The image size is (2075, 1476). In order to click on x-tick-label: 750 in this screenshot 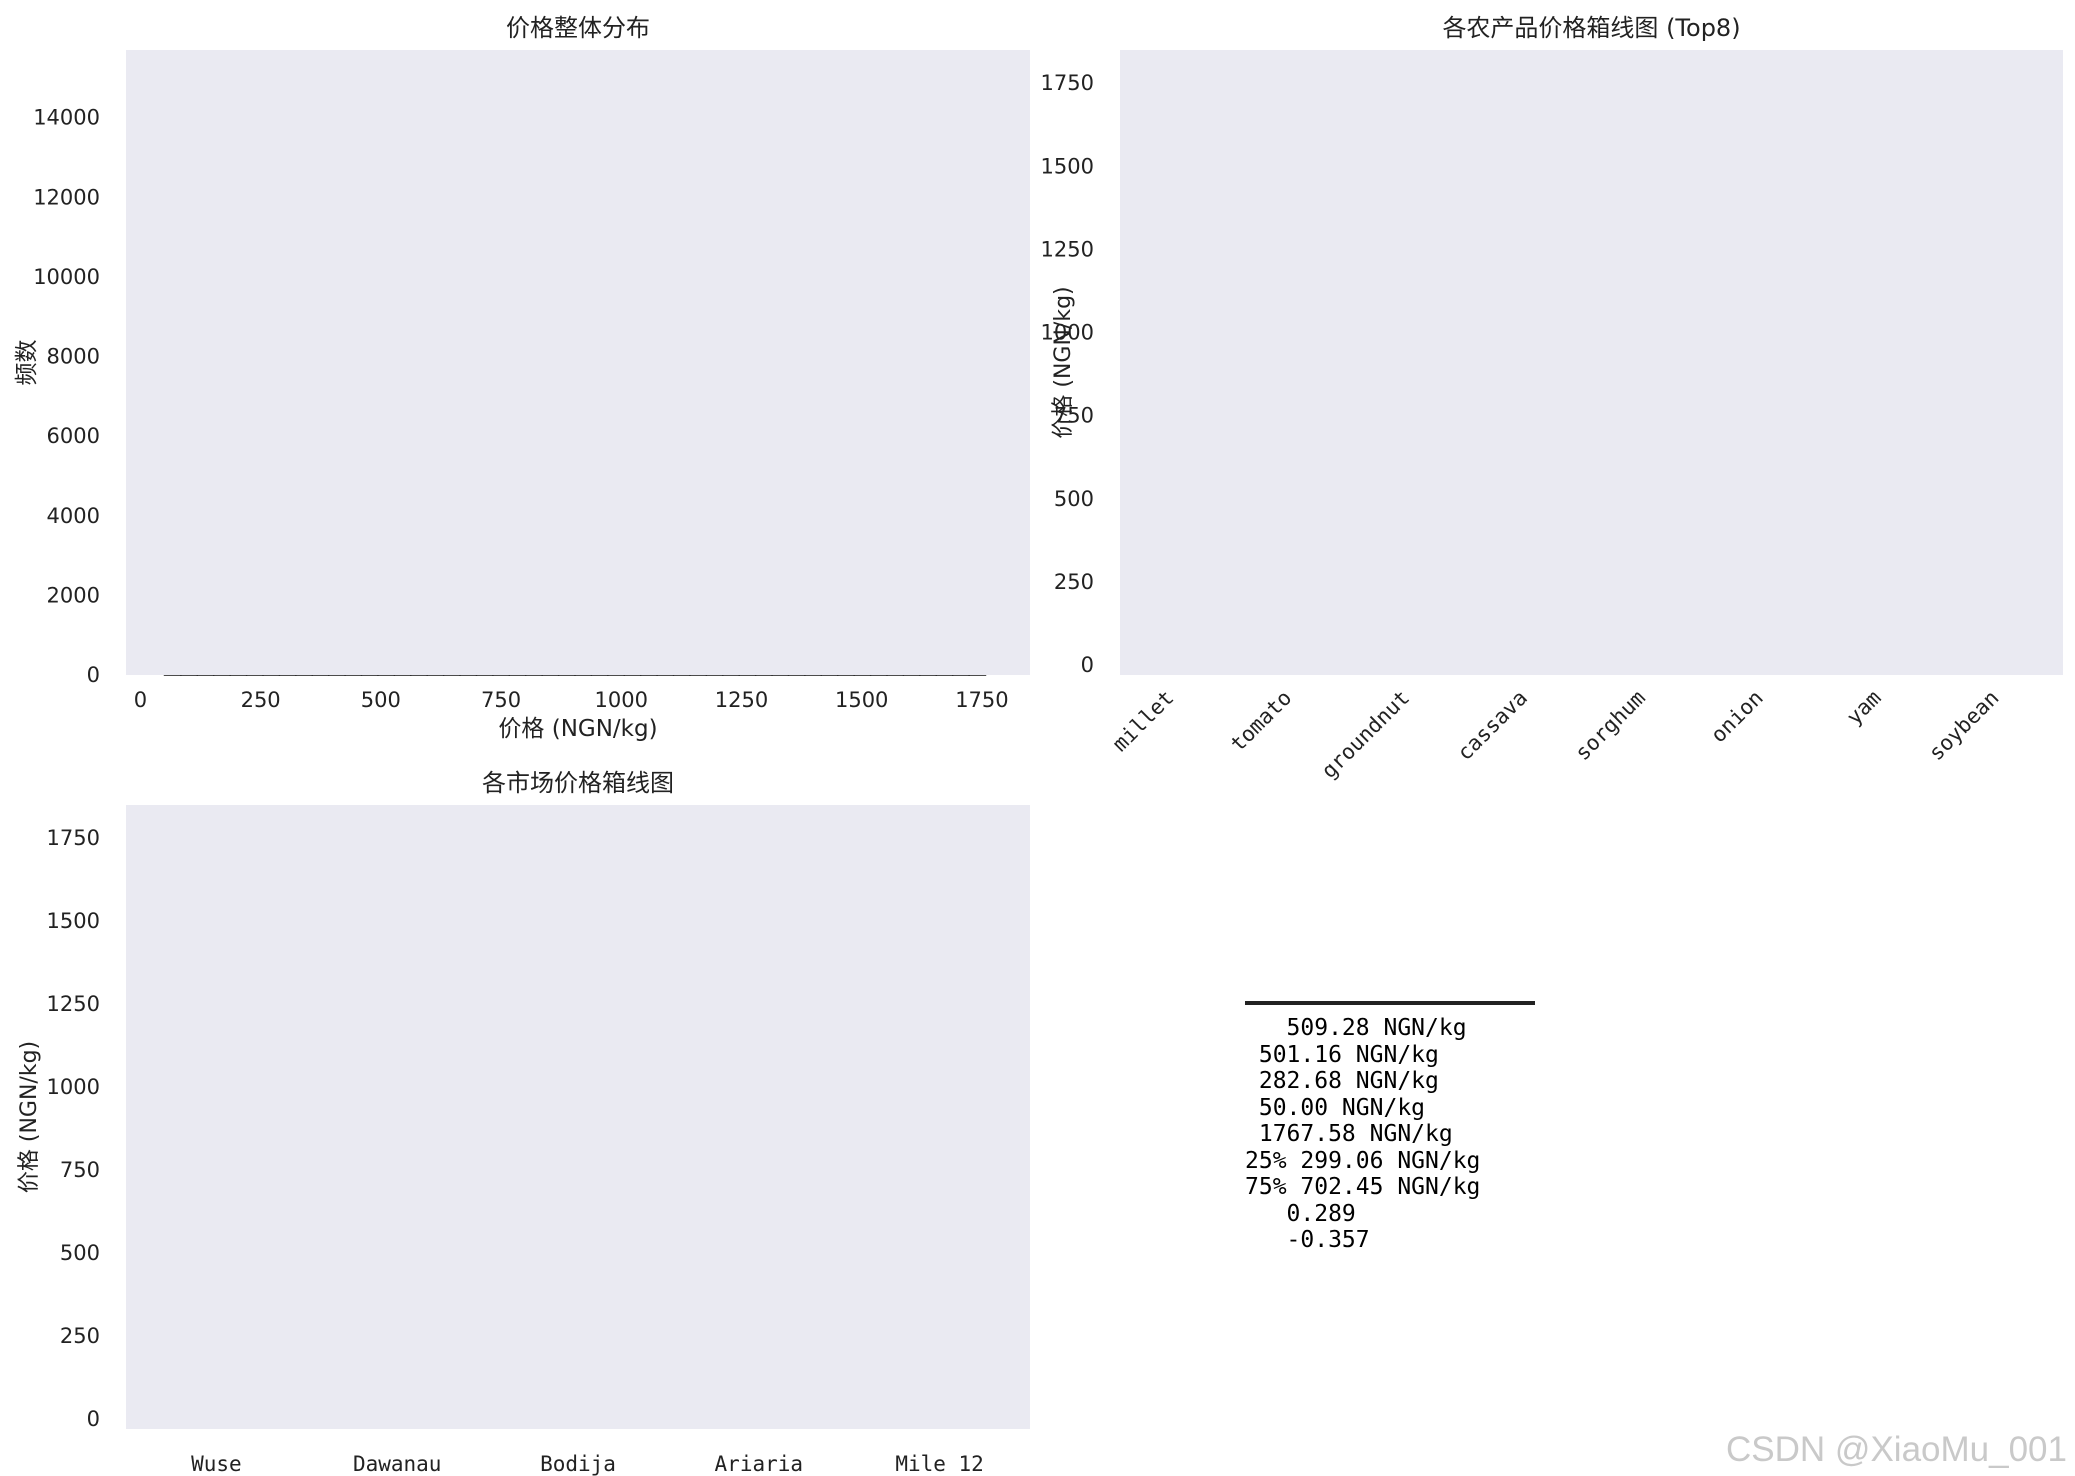, I will do `click(501, 700)`.